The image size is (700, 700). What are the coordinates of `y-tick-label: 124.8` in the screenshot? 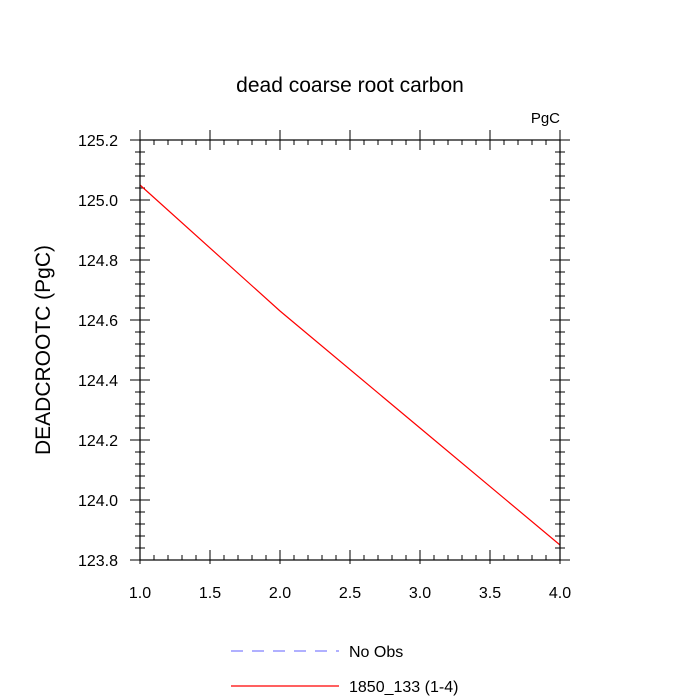 It's located at (98, 261).